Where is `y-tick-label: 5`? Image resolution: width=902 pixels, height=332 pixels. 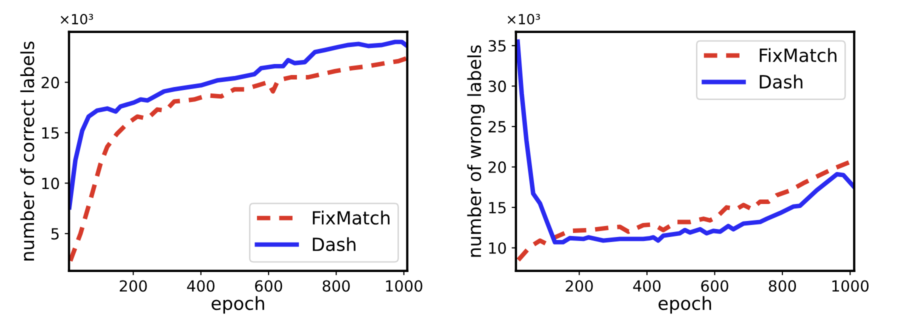 y-tick-label: 5 is located at coordinates (55, 234).